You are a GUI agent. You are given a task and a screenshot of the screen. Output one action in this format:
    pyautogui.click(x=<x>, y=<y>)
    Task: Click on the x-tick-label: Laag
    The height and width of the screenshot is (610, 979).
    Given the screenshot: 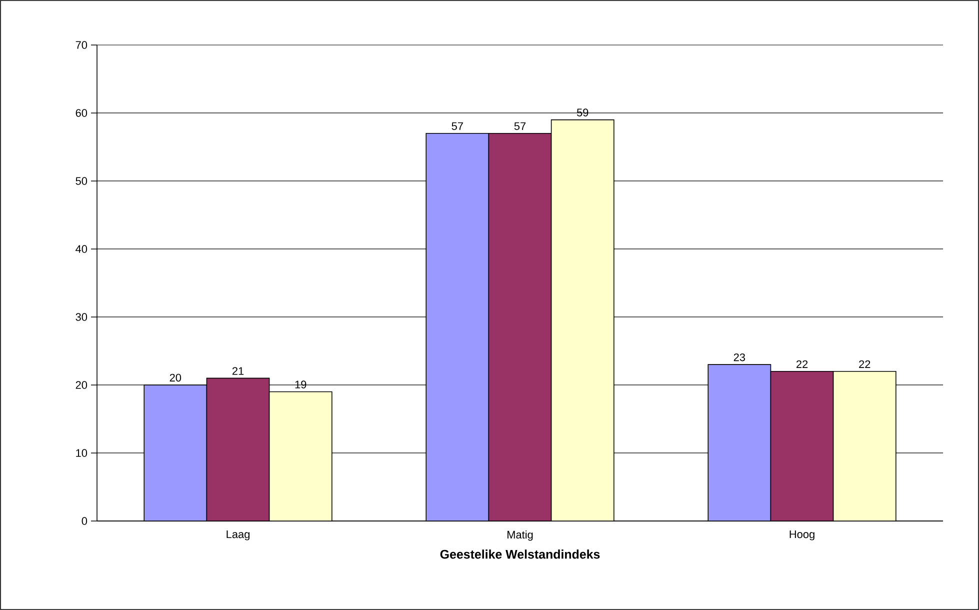 What is the action you would take?
    pyautogui.click(x=238, y=535)
    